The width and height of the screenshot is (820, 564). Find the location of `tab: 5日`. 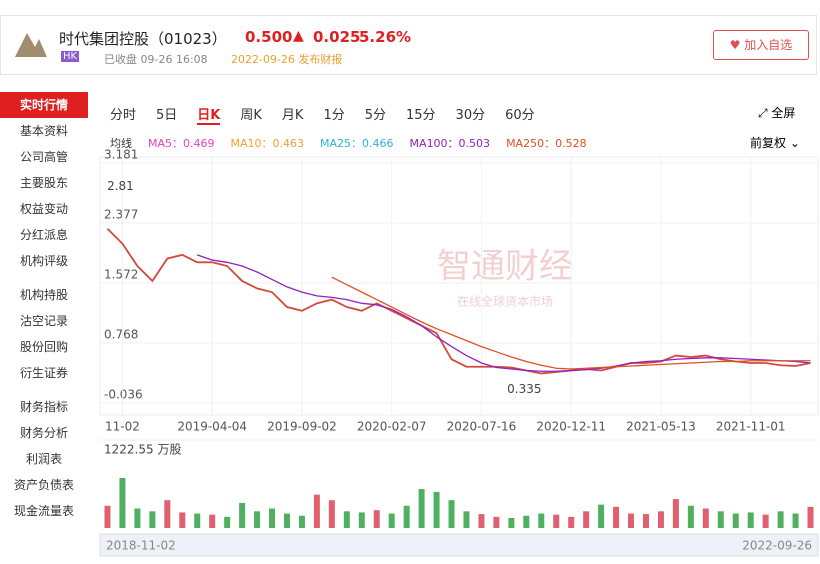

tab: 5日 is located at coordinates (167, 115).